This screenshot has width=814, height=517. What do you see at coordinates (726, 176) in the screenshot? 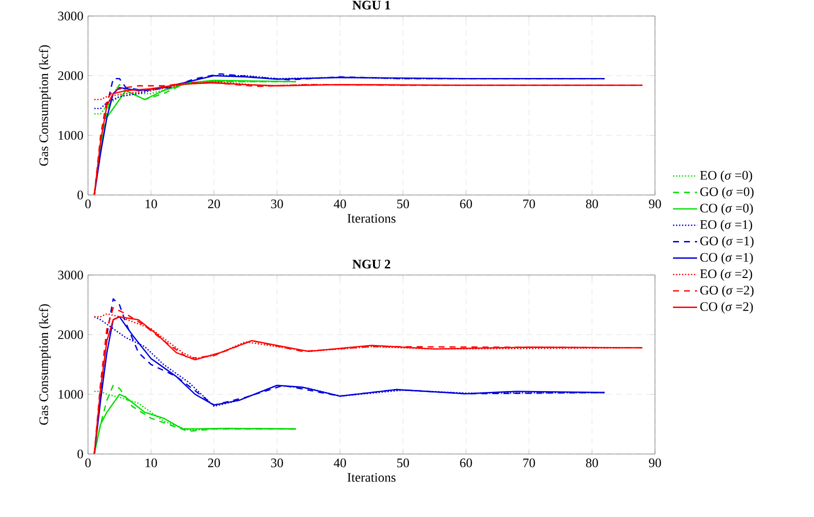
I see `legend-label: EO (σ =0)` at bounding box center [726, 176].